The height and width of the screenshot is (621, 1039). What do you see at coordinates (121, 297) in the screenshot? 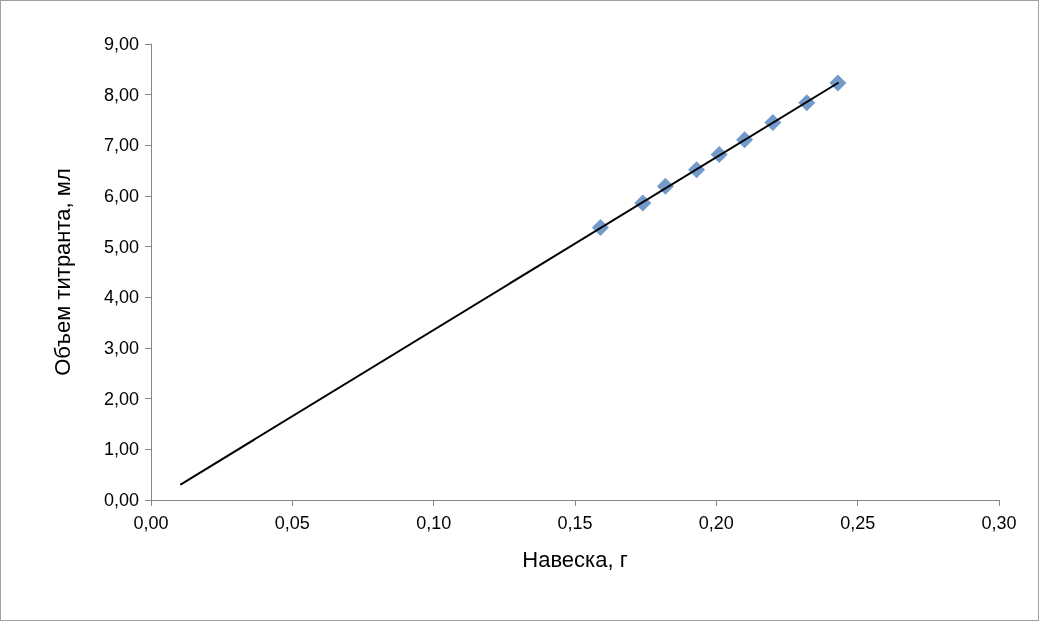
I see `y-tick-label: 4,00` at bounding box center [121, 297].